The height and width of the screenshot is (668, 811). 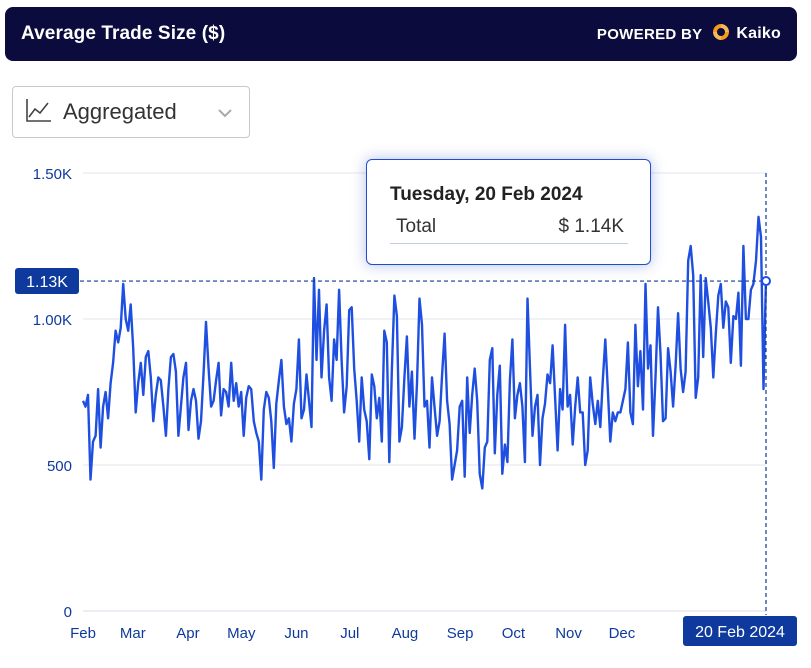 I want to click on crosshair-y-label: 1.13K, so click(x=47, y=282).